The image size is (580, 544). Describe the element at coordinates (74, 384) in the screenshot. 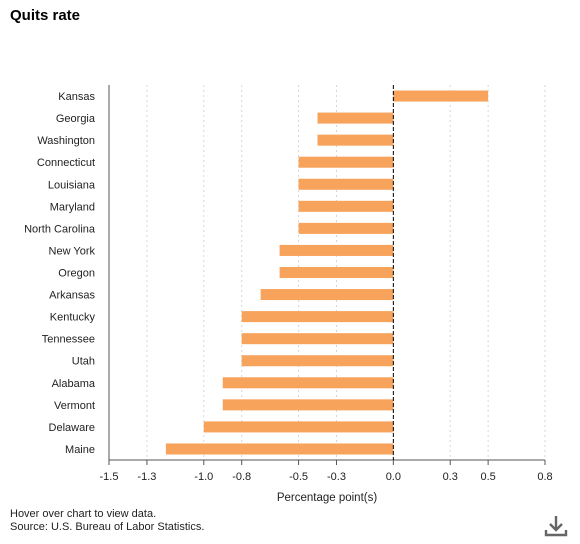

I see `category-label: Alabama` at that location.